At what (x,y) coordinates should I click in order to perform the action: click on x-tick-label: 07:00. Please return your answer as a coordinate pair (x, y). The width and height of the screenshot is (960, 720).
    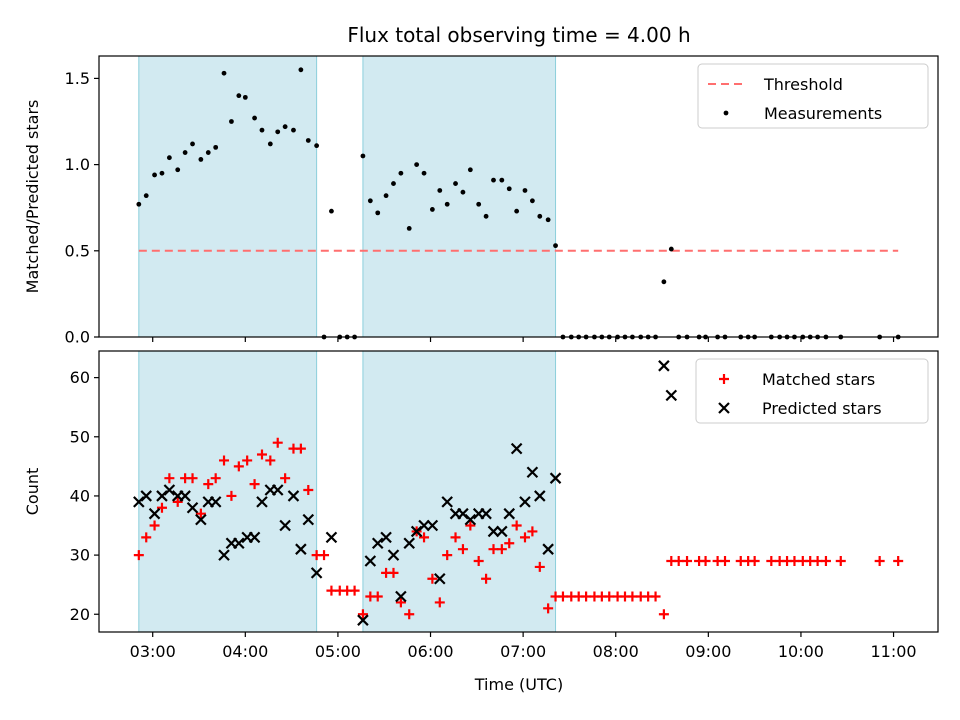
    Looking at the image, I should click on (523, 651).